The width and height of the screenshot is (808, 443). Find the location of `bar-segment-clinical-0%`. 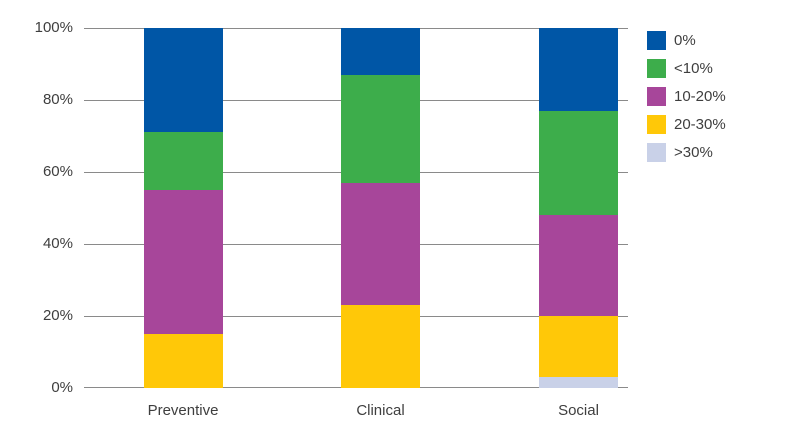

bar-segment-clinical-0% is located at coordinates (380, 51).